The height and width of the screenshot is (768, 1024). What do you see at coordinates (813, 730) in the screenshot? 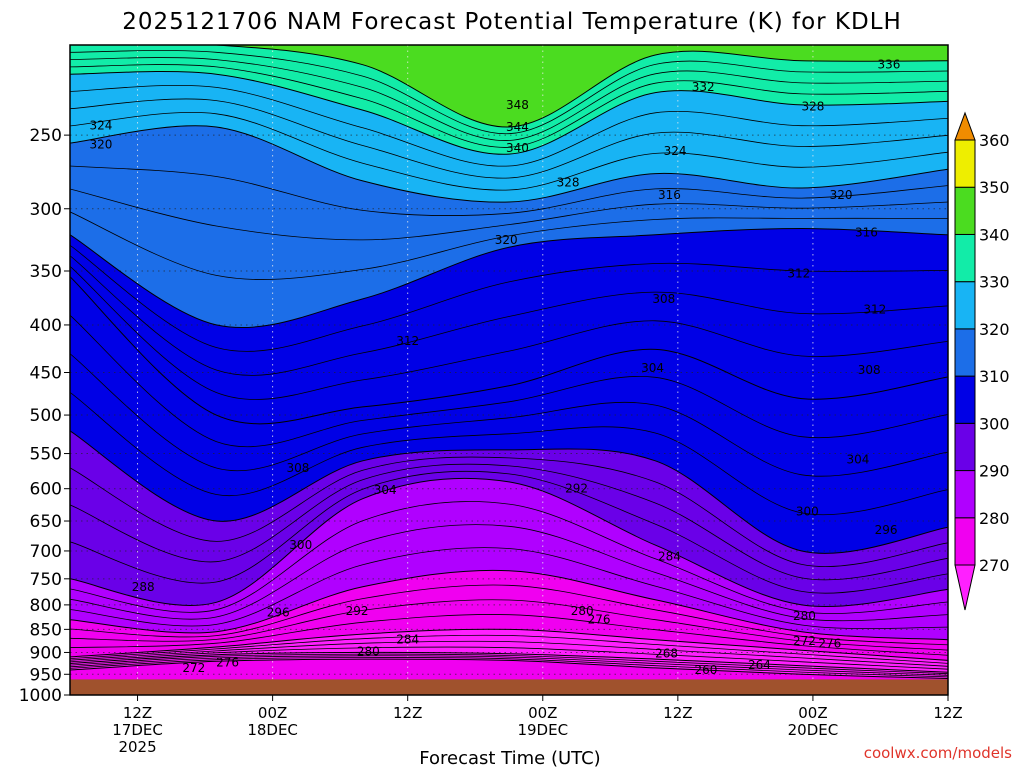
I see `x-tick-label: 20DEC` at bounding box center [813, 730].